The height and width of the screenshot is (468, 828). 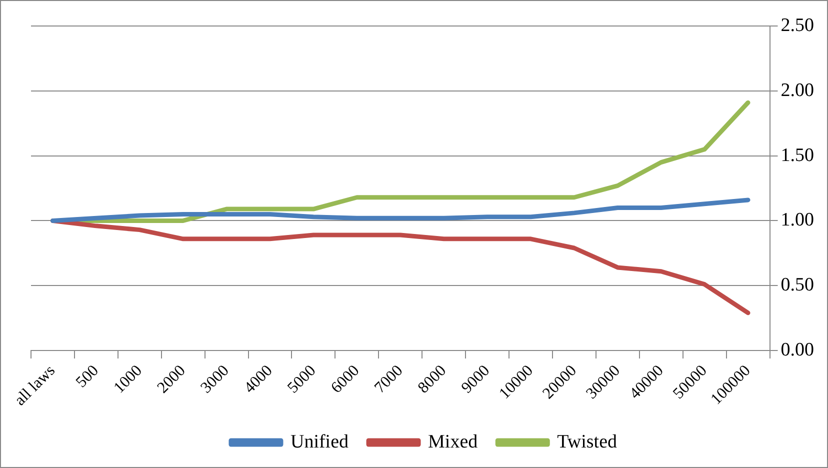 What do you see at coordinates (797, 25) in the screenshot?
I see `y-tick-label: 2.50` at bounding box center [797, 25].